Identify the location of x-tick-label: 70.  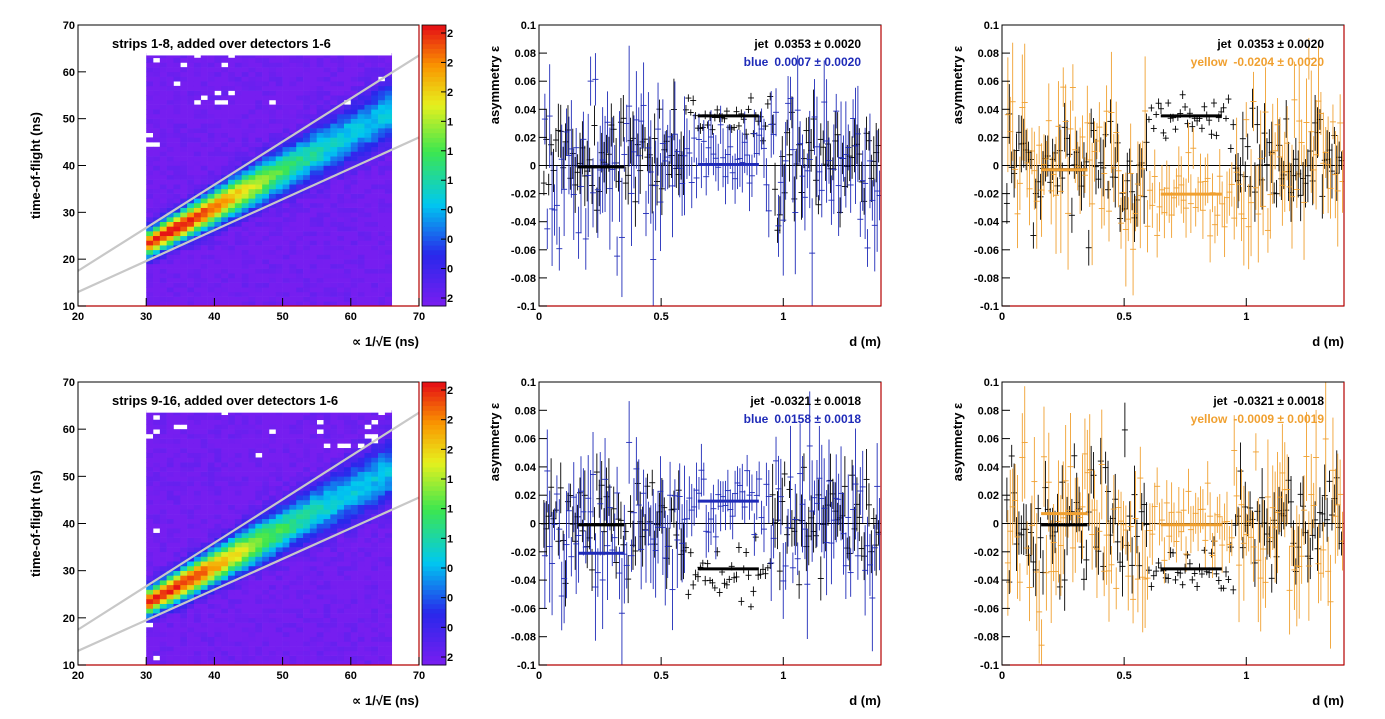
(419, 317).